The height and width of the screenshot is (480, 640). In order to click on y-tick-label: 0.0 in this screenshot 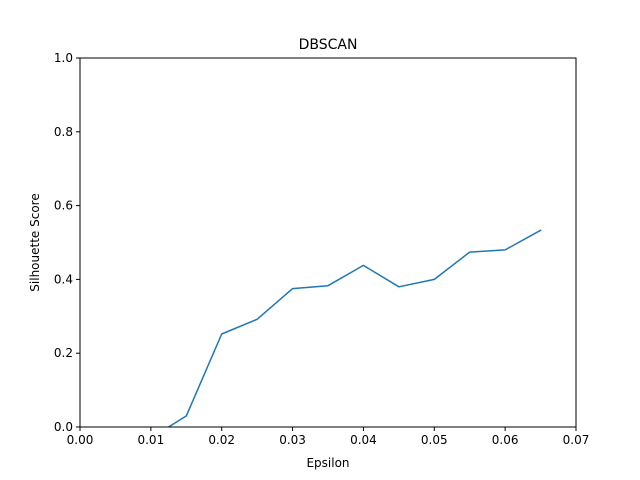, I will do `click(63, 427)`.